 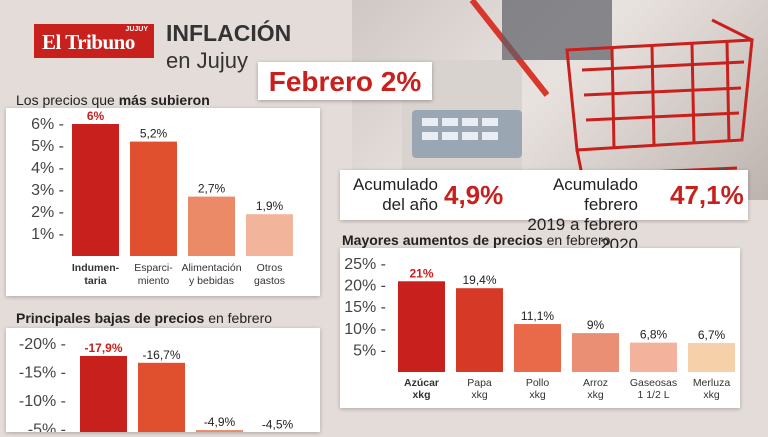 What do you see at coordinates (421, 383) in the screenshot?
I see `x-tick-label: Azúcar` at bounding box center [421, 383].